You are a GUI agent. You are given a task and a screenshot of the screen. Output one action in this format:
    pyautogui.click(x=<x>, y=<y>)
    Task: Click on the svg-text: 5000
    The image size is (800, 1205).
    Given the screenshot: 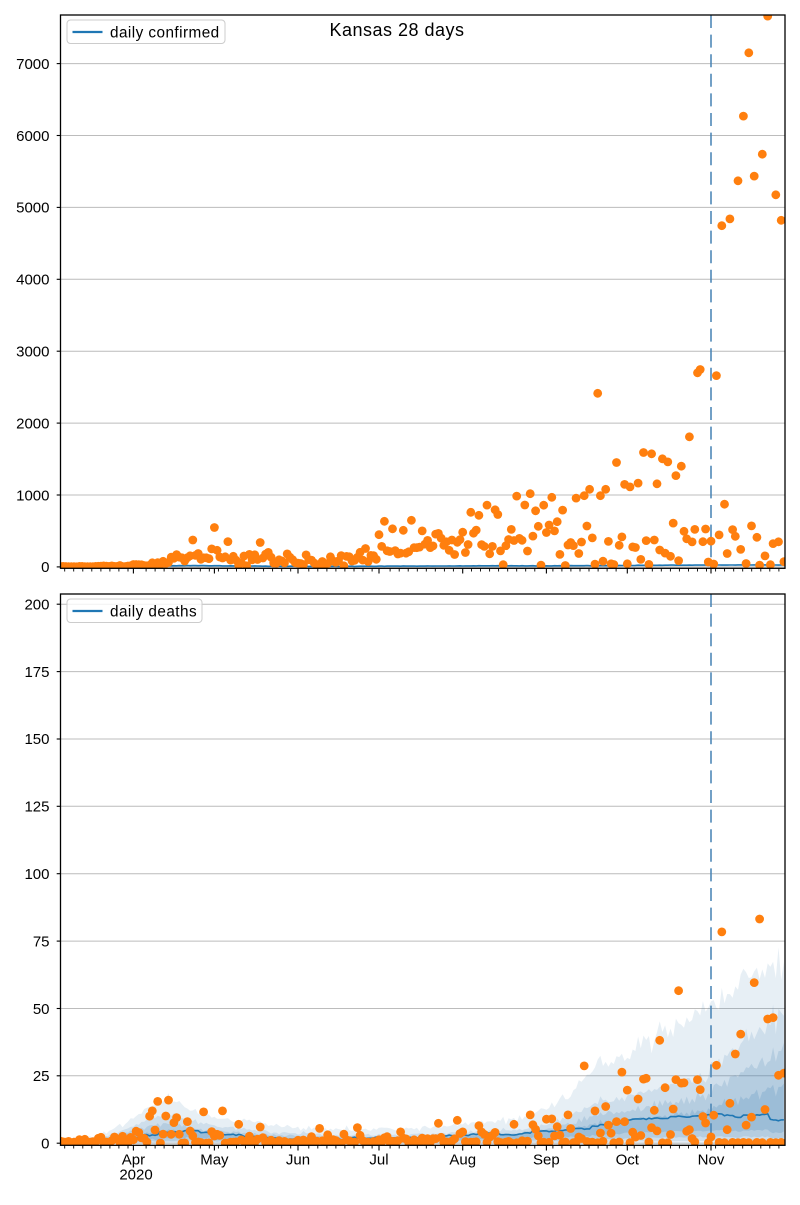 What is the action you would take?
    pyautogui.click(x=32, y=208)
    